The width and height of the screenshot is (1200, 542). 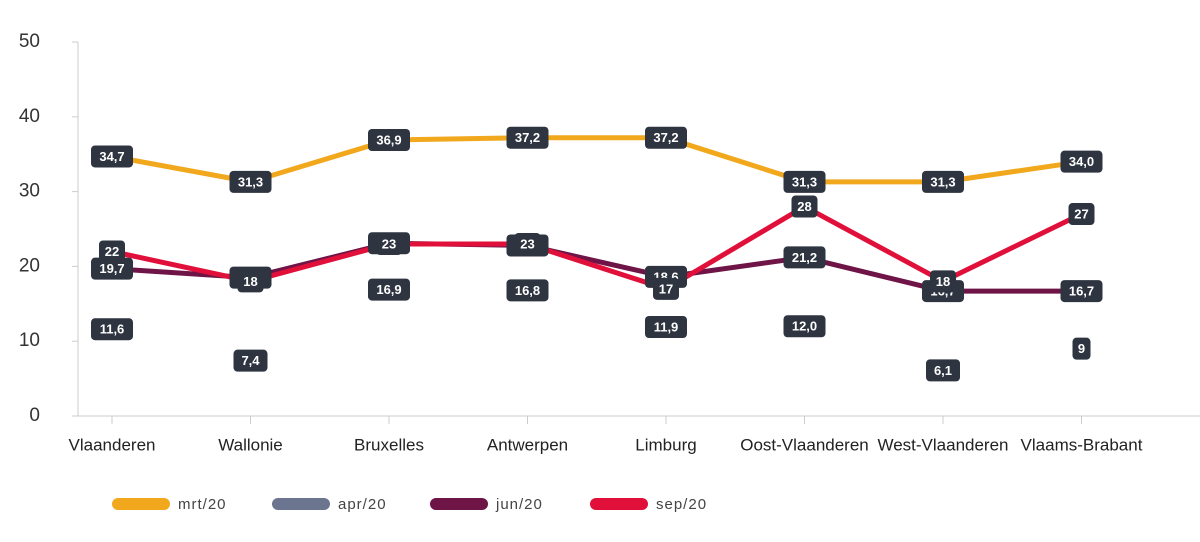 I want to click on y-tick-label: 0, so click(x=34, y=415).